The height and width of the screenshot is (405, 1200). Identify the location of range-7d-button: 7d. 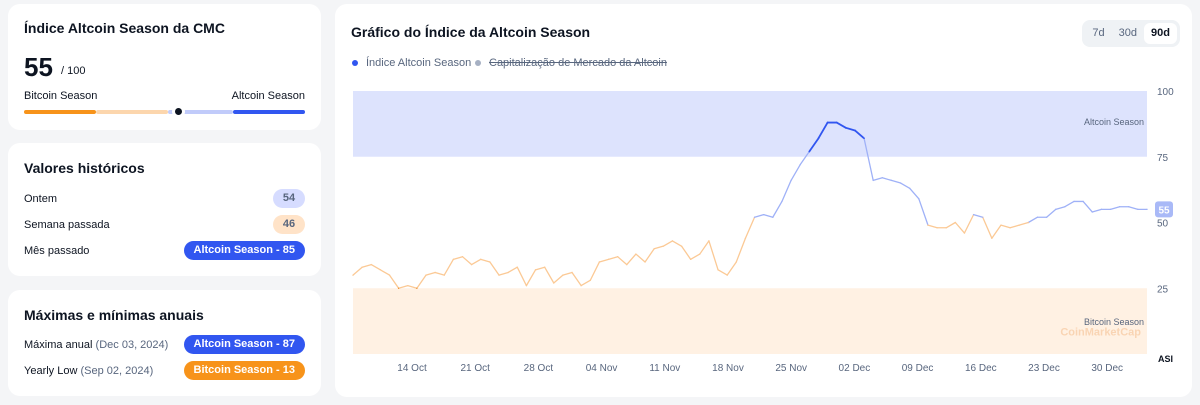
(1098, 33).